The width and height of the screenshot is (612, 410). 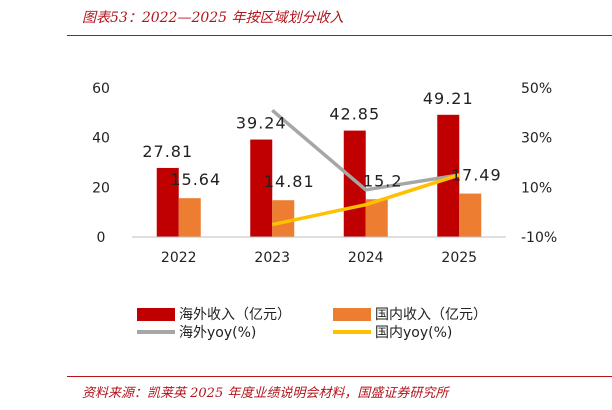 What do you see at coordinates (470, 215) in the screenshot?
I see `bar-domestic-2025` at bounding box center [470, 215].